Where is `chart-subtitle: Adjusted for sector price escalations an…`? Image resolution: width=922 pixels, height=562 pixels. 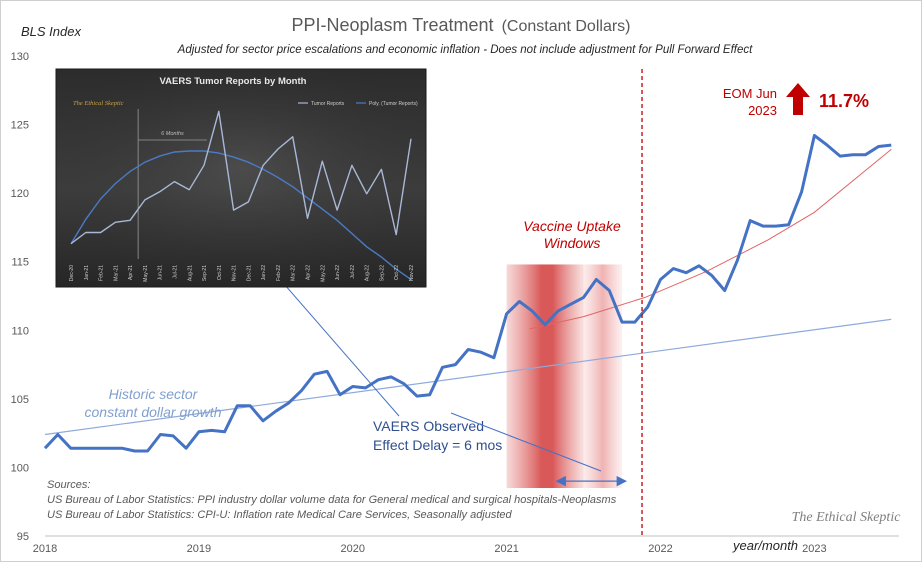 chart-subtitle: Adjusted for sector price escalations an… is located at coordinates (465, 50).